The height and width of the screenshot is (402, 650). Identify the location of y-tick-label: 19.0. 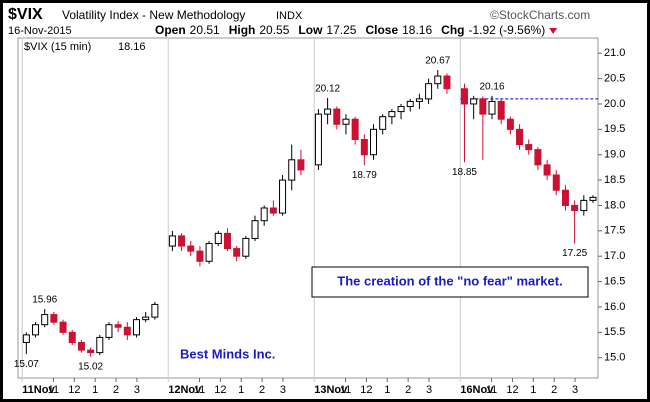
(614, 155).